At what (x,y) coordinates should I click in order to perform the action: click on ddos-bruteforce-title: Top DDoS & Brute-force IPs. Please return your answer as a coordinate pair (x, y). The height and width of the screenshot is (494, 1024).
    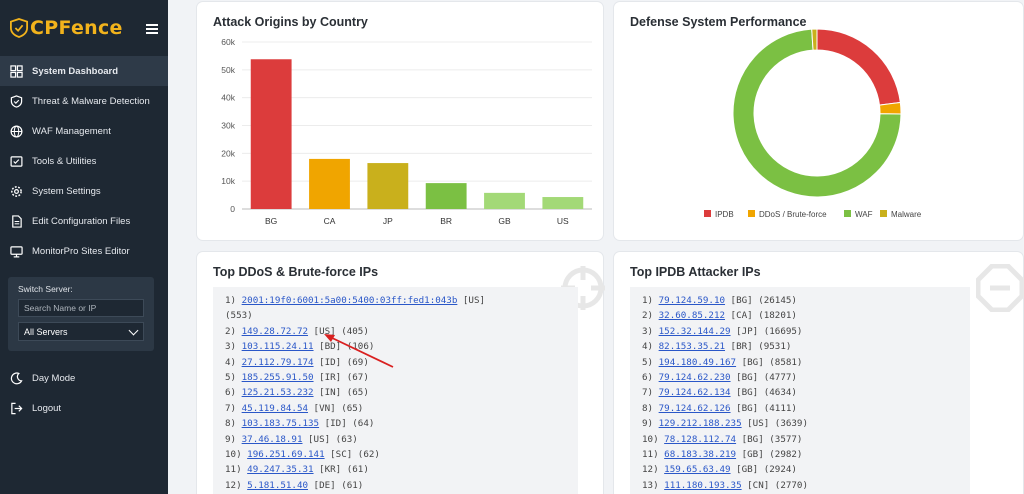
    Looking at the image, I should click on (296, 272).